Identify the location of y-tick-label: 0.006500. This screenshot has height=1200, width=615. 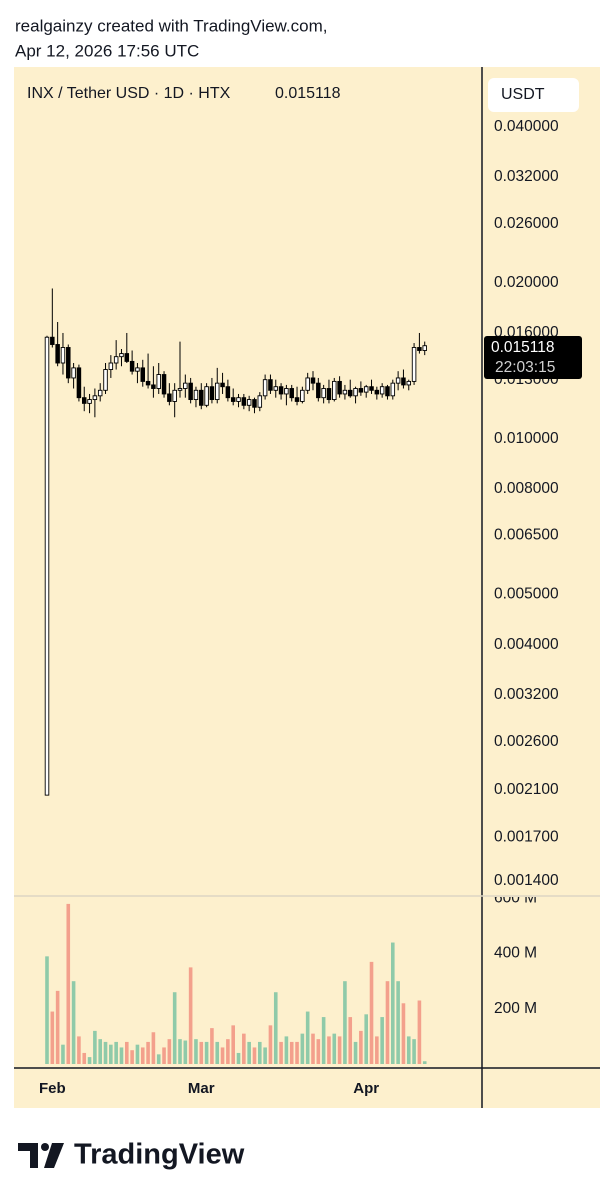
(526, 535).